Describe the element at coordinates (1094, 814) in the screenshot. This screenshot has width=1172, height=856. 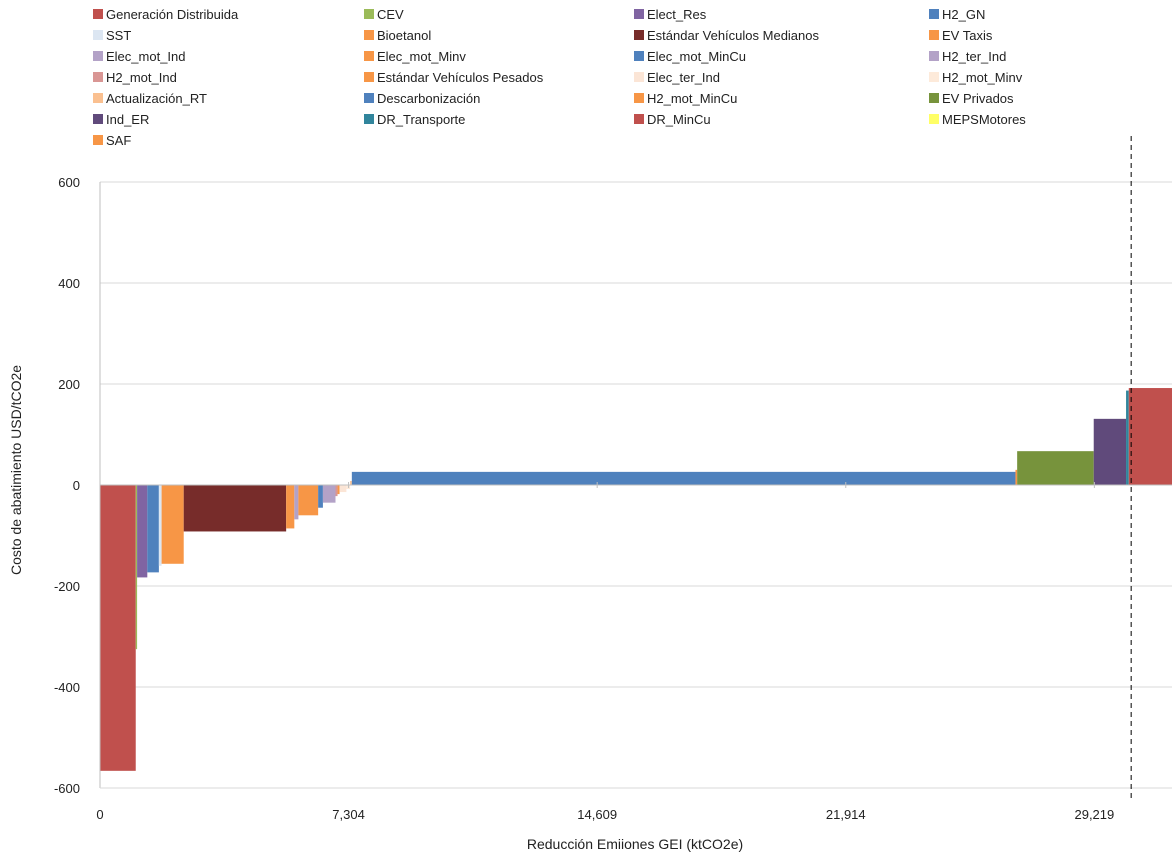
I see `x-tick-label: 29,219` at that location.